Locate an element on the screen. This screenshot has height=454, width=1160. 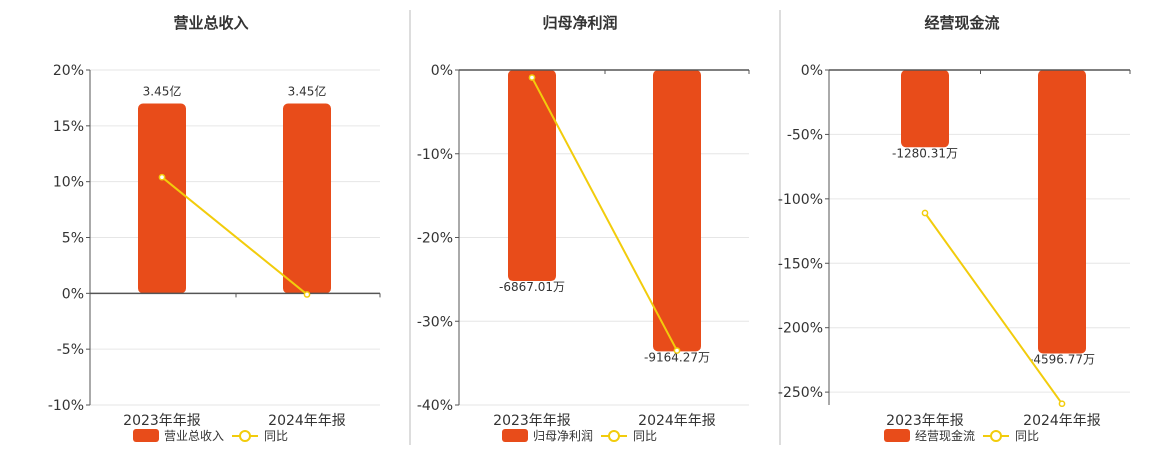
legend: 归母净利润 同比 is located at coordinates (579, 436).